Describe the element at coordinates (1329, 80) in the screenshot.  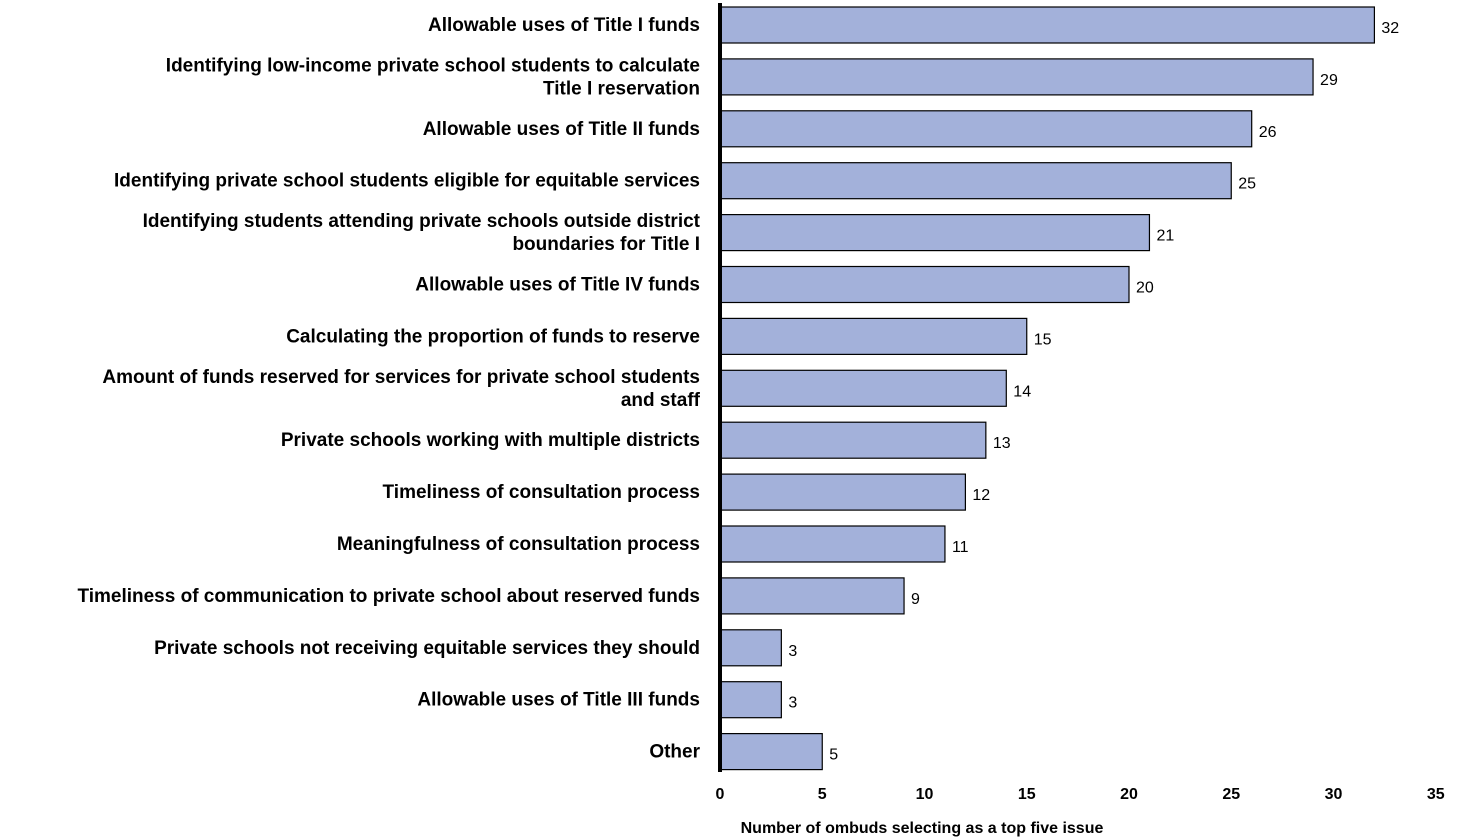
I see `data-label: 29` at that location.